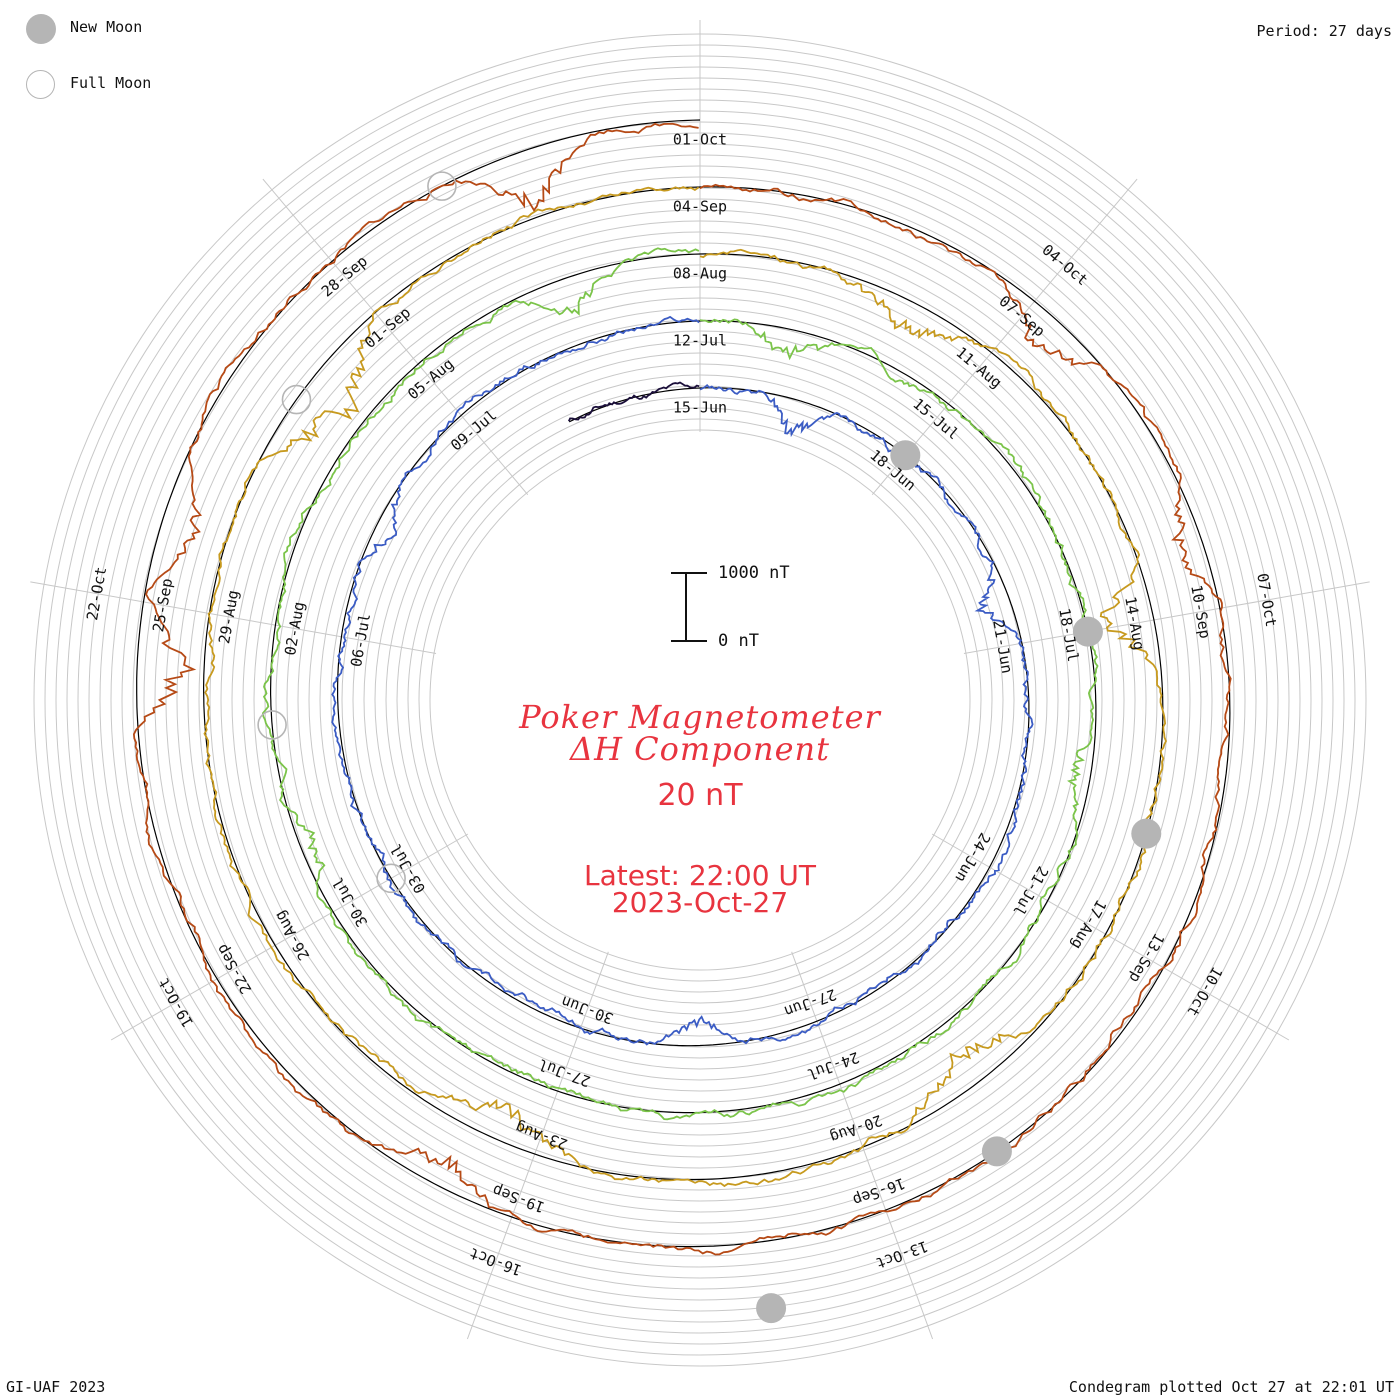 This screenshot has height=1400, width=1400. I want to click on date-label: 19-Oct, so click(176, 1003).